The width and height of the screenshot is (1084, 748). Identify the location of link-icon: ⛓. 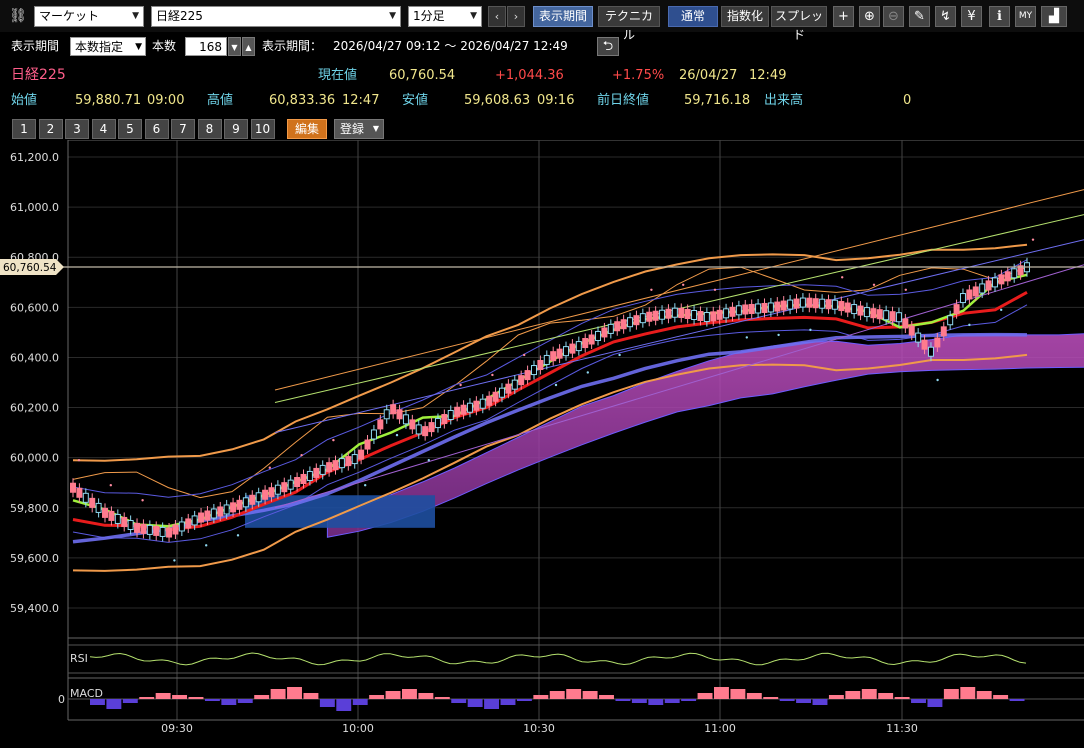
(18, 16).